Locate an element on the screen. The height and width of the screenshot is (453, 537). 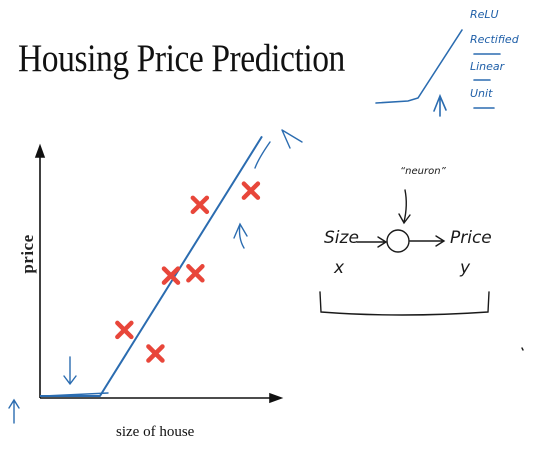
neuron-circle is located at coordinates (398, 241).